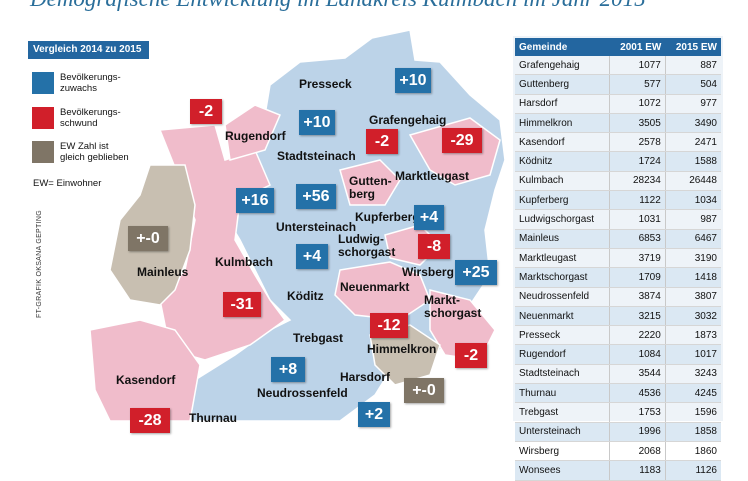 The width and height of the screenshot is (748, 481). I want to click on header-gemeinde: Gemeinde, so click(562, 47).